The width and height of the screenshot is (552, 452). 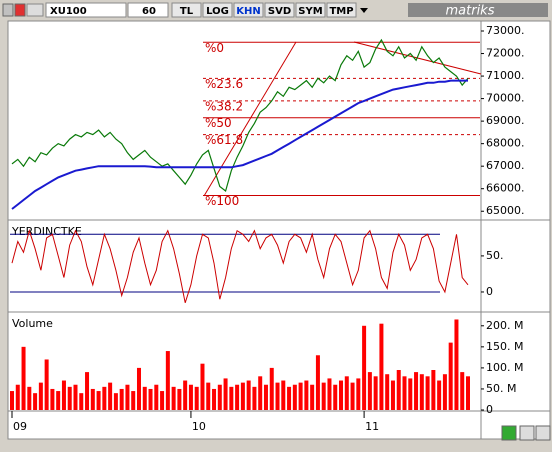 What do you see at coordinates (32, 323) in the screenshot?
I see `panel-title: Volume` at bounding box center [32, 323].